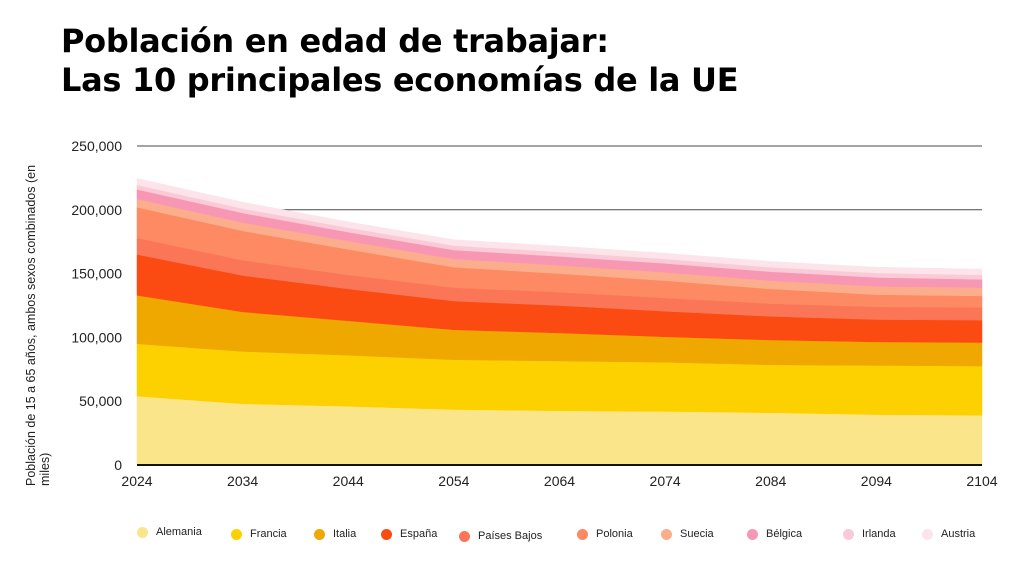 The image size is (1018, 576). I want to click on x-tick-label: 2044, so click(348, 481).